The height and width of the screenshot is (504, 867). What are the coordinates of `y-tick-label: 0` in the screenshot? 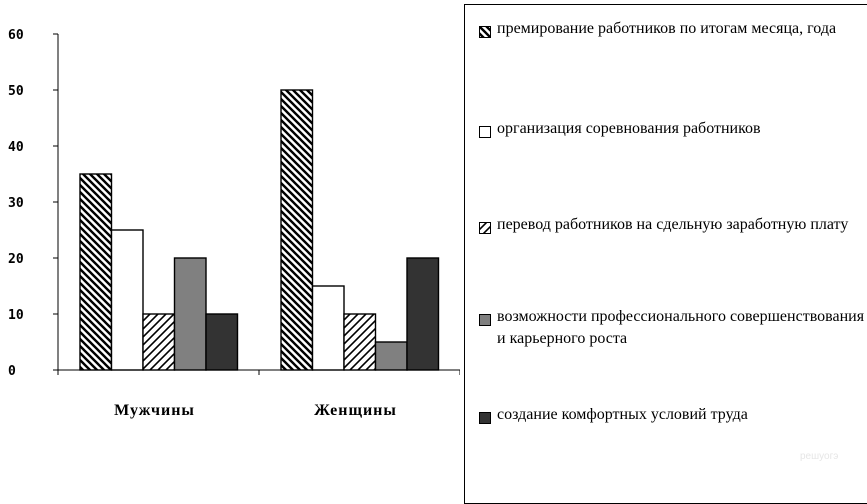 It's located at (12, 371).